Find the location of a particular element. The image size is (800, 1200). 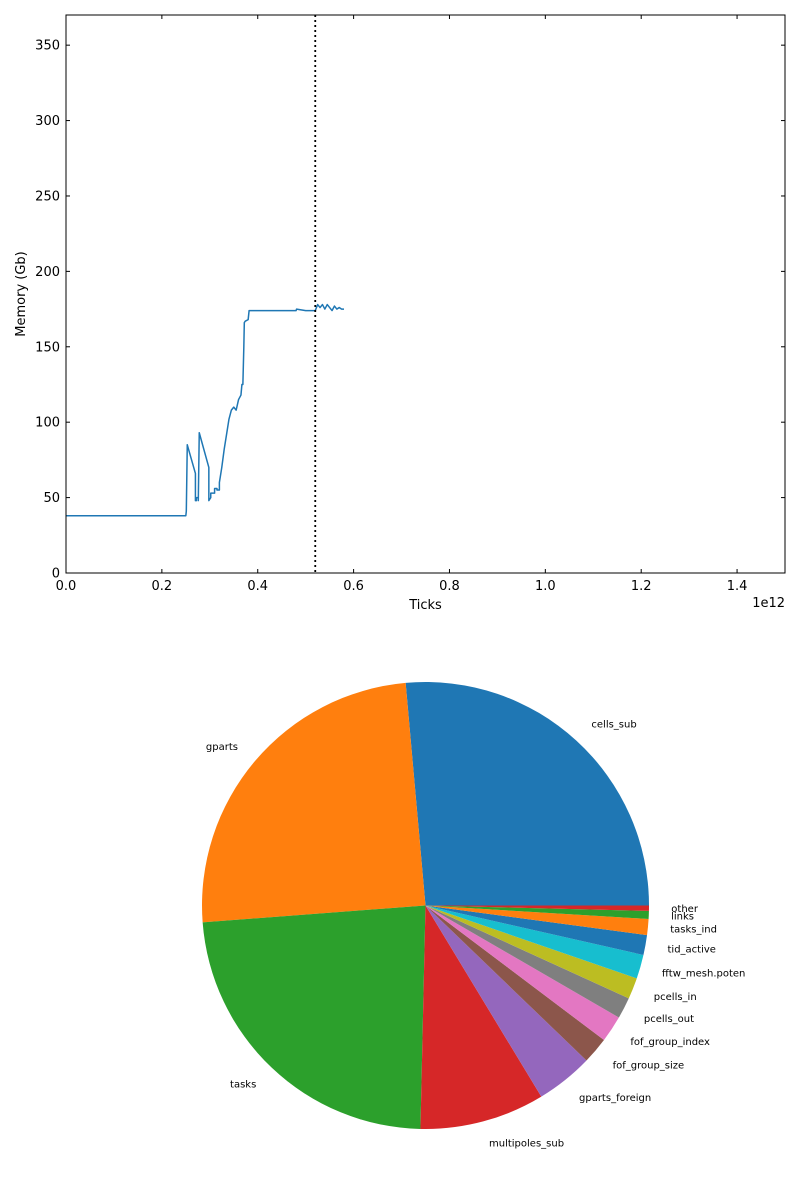

x-axis-label: Ticks is located at coordinates (425, 605).